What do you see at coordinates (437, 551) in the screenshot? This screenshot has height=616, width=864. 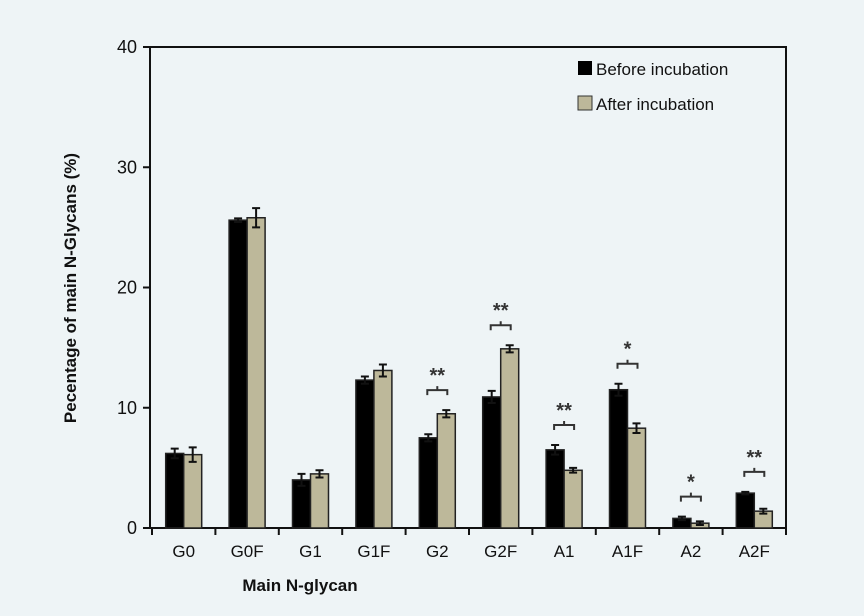 I see `x-tick-label: G2` at bounding box center [437, 551].